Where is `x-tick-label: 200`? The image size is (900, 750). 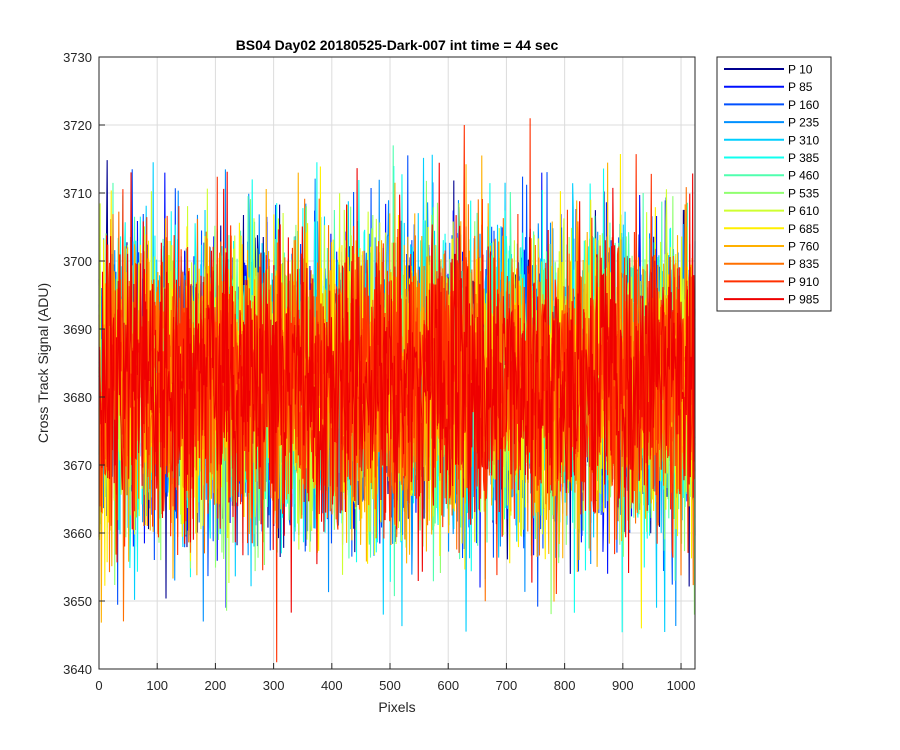 x-tick-label: 200 is located at coordinates (216, 685).